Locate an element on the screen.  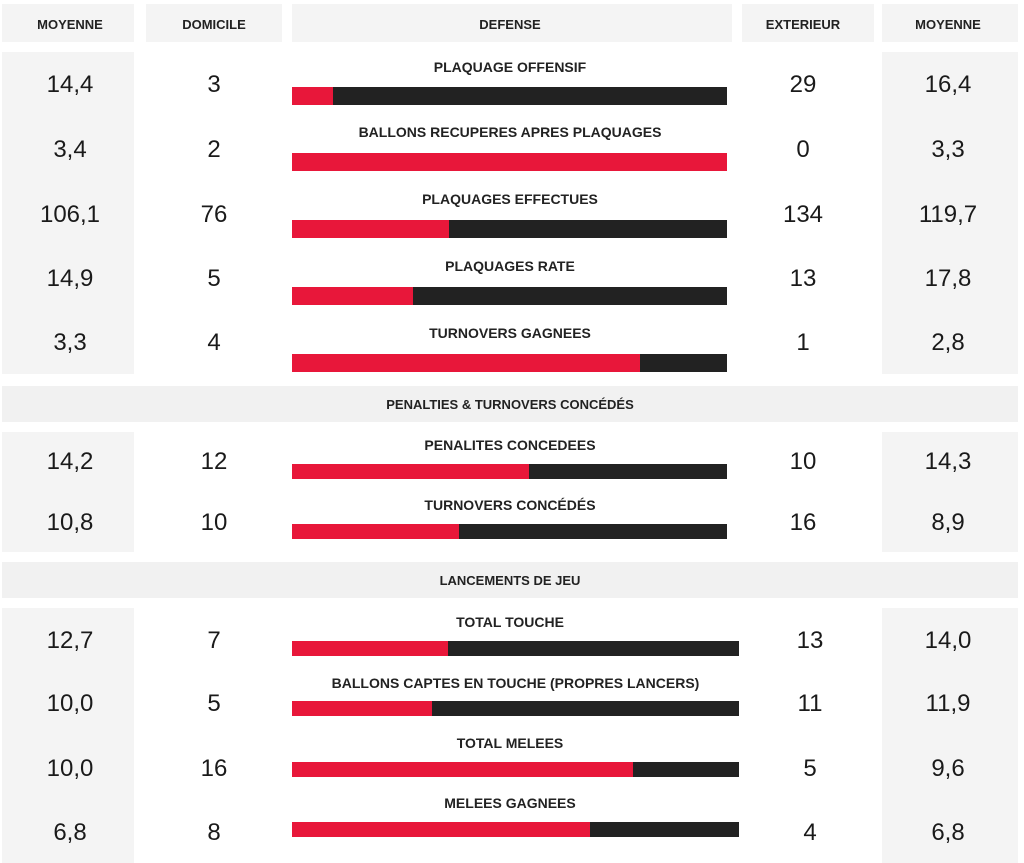
stat-label: PENALITES CONCEDEES is located at coordinates (510, 445).